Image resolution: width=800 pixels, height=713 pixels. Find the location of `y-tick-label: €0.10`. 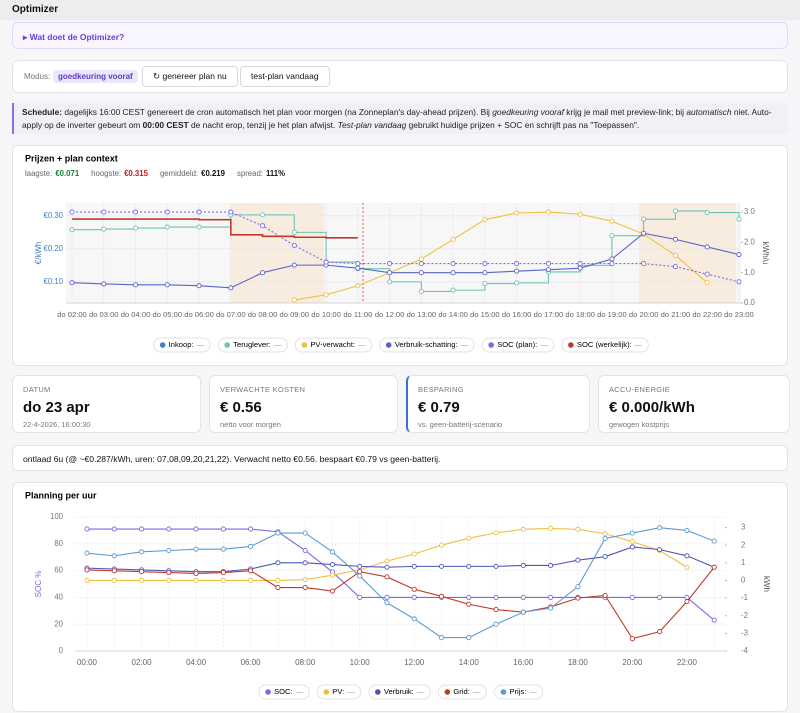

y-tick-label: €0.10 is located at coordinates (53, 281).